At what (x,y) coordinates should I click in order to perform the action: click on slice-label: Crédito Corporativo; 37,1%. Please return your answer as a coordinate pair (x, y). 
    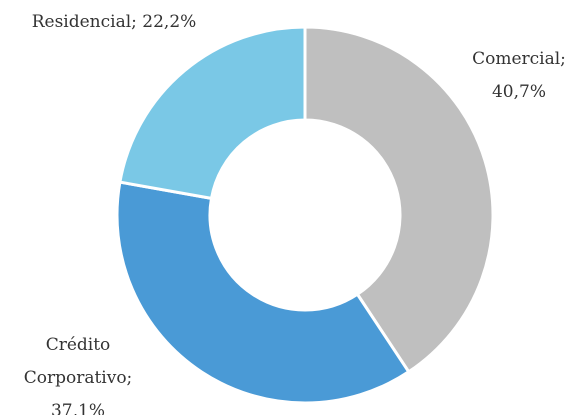
    Looking at the image, I should click on (78, 375).